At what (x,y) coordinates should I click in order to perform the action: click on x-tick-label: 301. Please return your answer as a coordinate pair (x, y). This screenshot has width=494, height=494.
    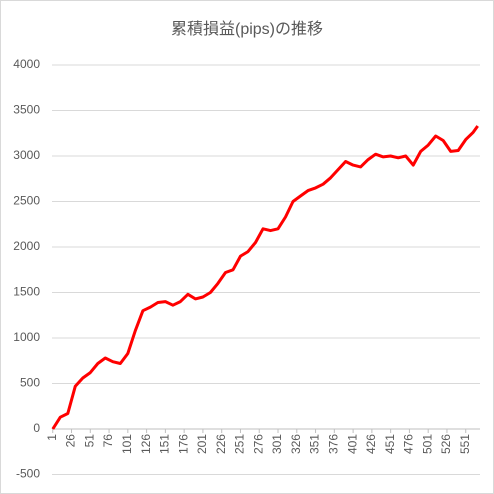
    Looking at the image, I should click on (277, 444).